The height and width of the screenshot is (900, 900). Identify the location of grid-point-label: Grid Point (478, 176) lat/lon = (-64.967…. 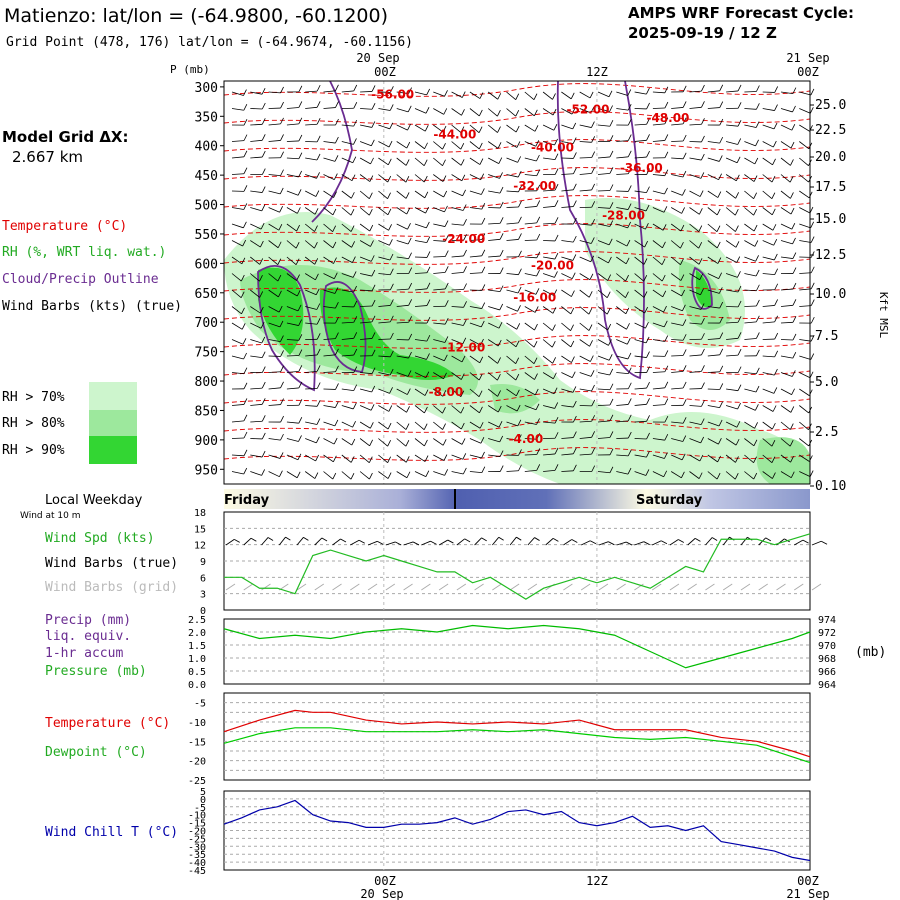
(209, 42).